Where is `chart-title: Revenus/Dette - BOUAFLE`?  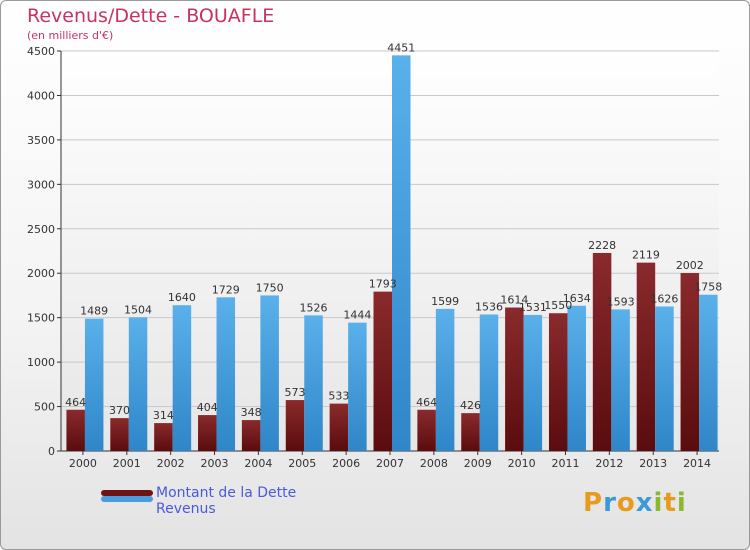 chart-title: Revenus/Dette - BOUAFLE is located at coordinates (151, 16).